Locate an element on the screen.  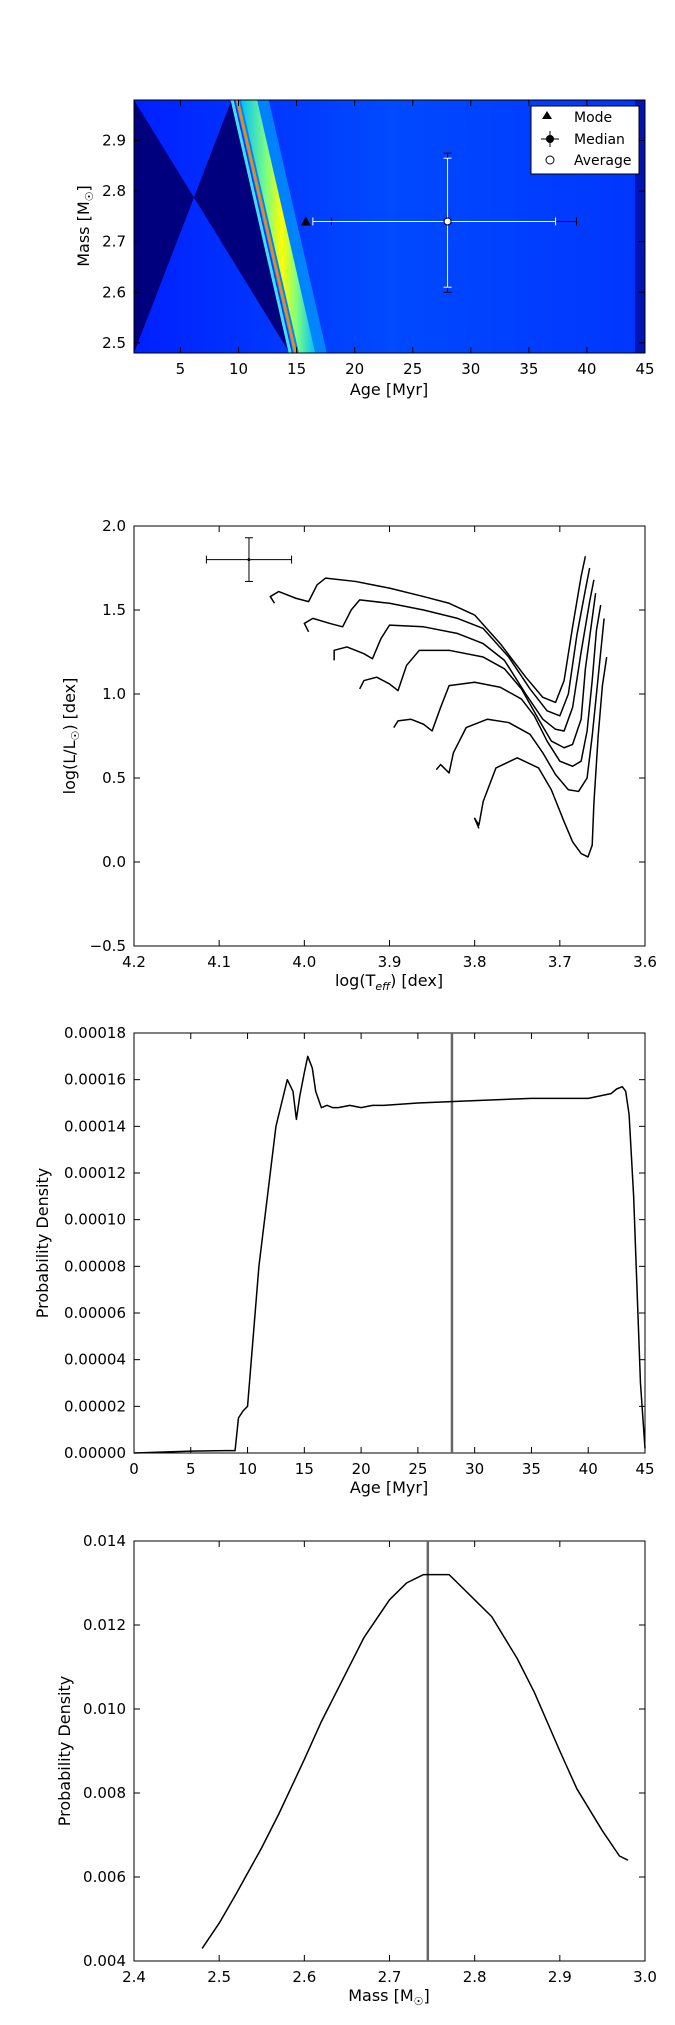
x-tick-label: 2.4 is located at coordinates (134, 1977).